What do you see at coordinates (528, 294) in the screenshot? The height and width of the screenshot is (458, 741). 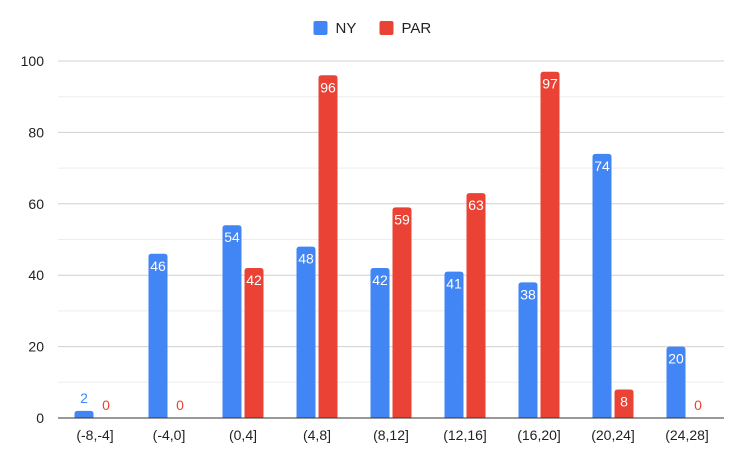 I see `data-label-ny: 38` at bounding box center [528, 294].